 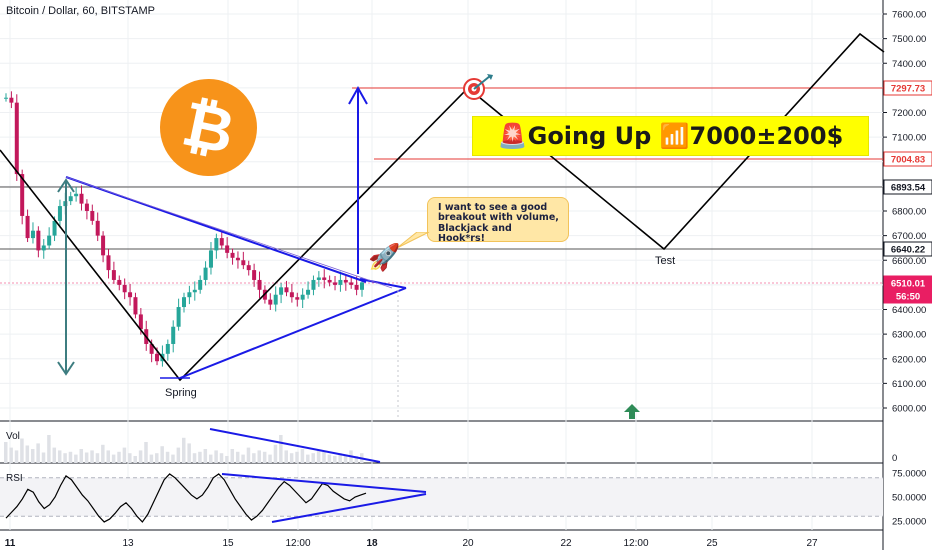 I want to click on price-tag-label: 6510.01, so click(x=908, y=284).